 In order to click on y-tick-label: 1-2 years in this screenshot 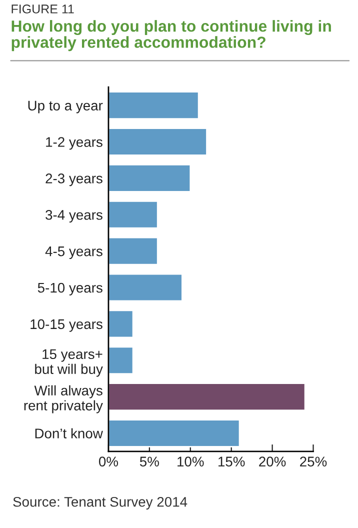, I will do `click(74, 143)`.